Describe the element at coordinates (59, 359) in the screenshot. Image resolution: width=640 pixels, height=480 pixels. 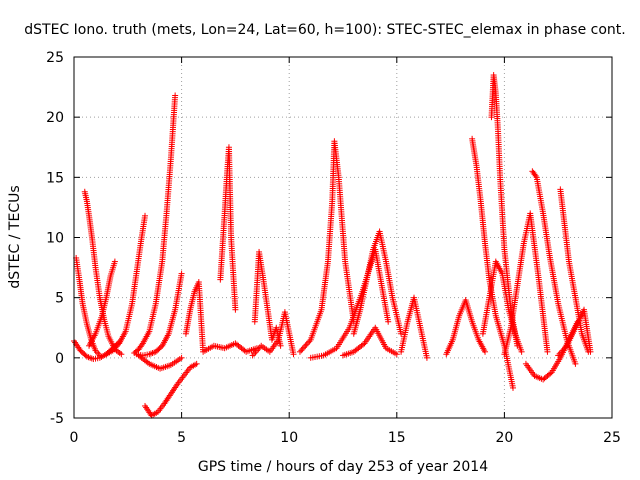
I see `y-tick-label: 0` at that location.